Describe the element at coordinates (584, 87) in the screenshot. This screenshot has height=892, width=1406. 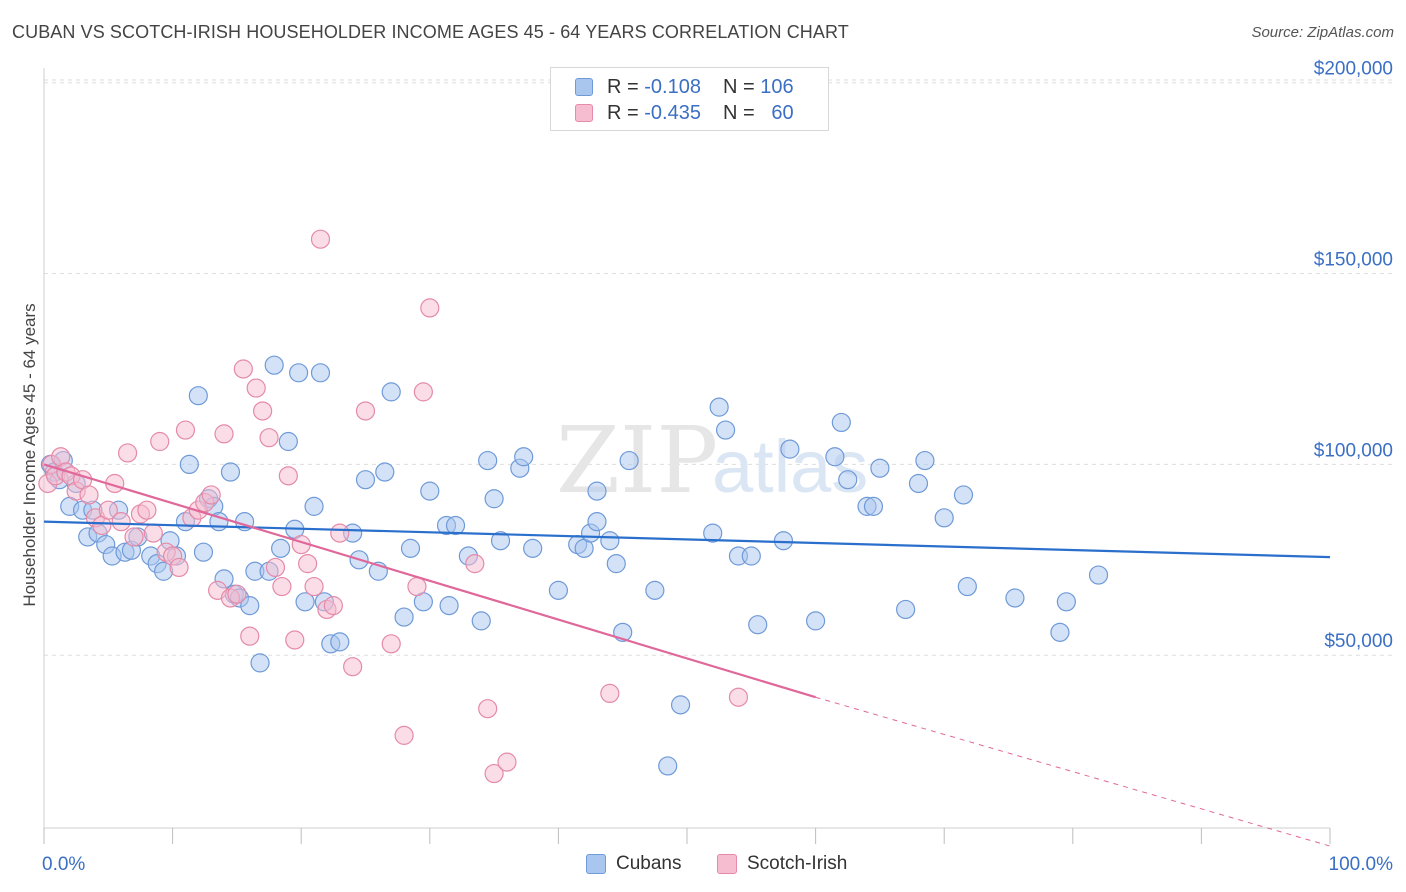
I see `legend-swatch-cubans` at that location.